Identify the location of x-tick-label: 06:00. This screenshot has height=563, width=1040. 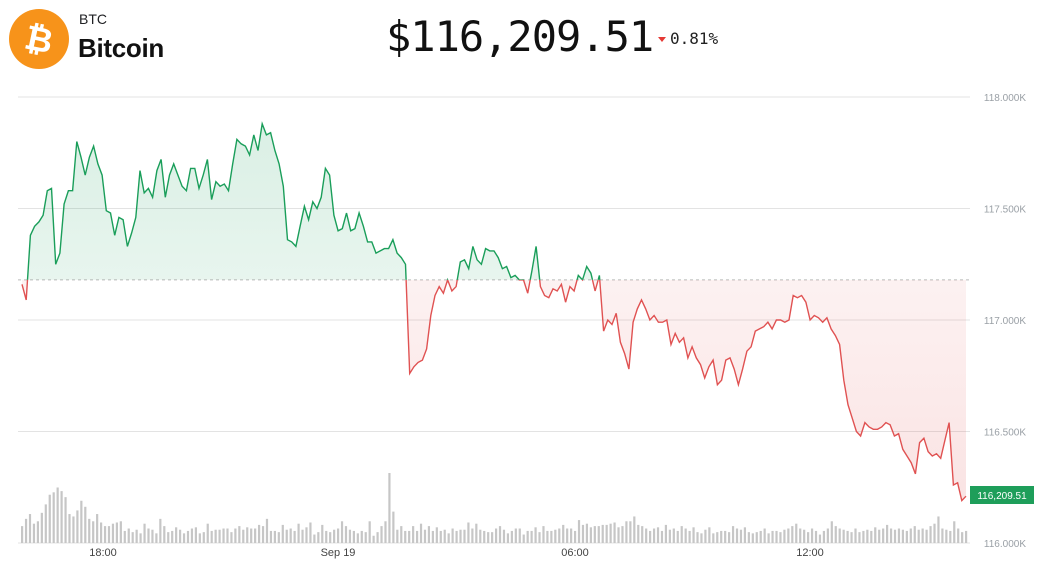
(575, 553).